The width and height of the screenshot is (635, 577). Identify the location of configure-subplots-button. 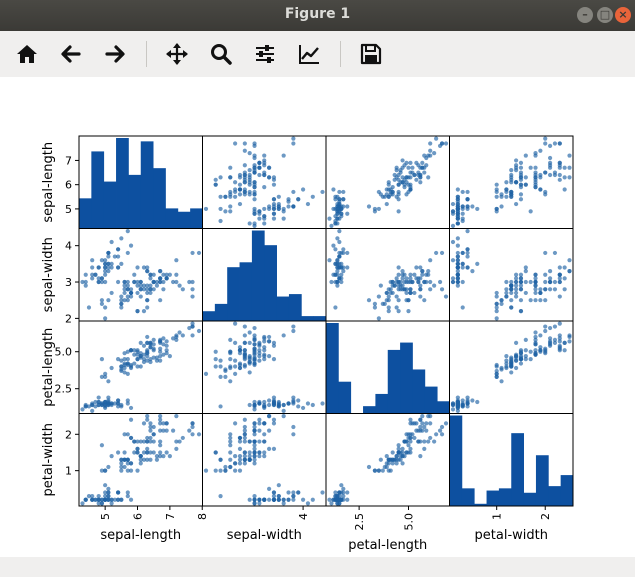
(265, 54).